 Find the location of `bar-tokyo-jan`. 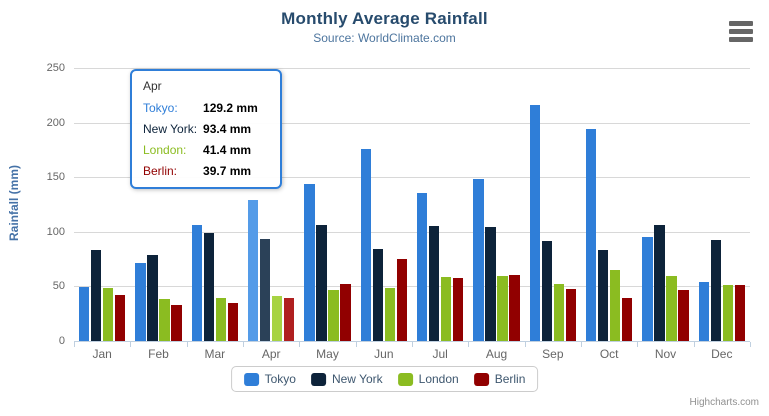

bar-tokyo-jan is located at coordinates (84, 313).